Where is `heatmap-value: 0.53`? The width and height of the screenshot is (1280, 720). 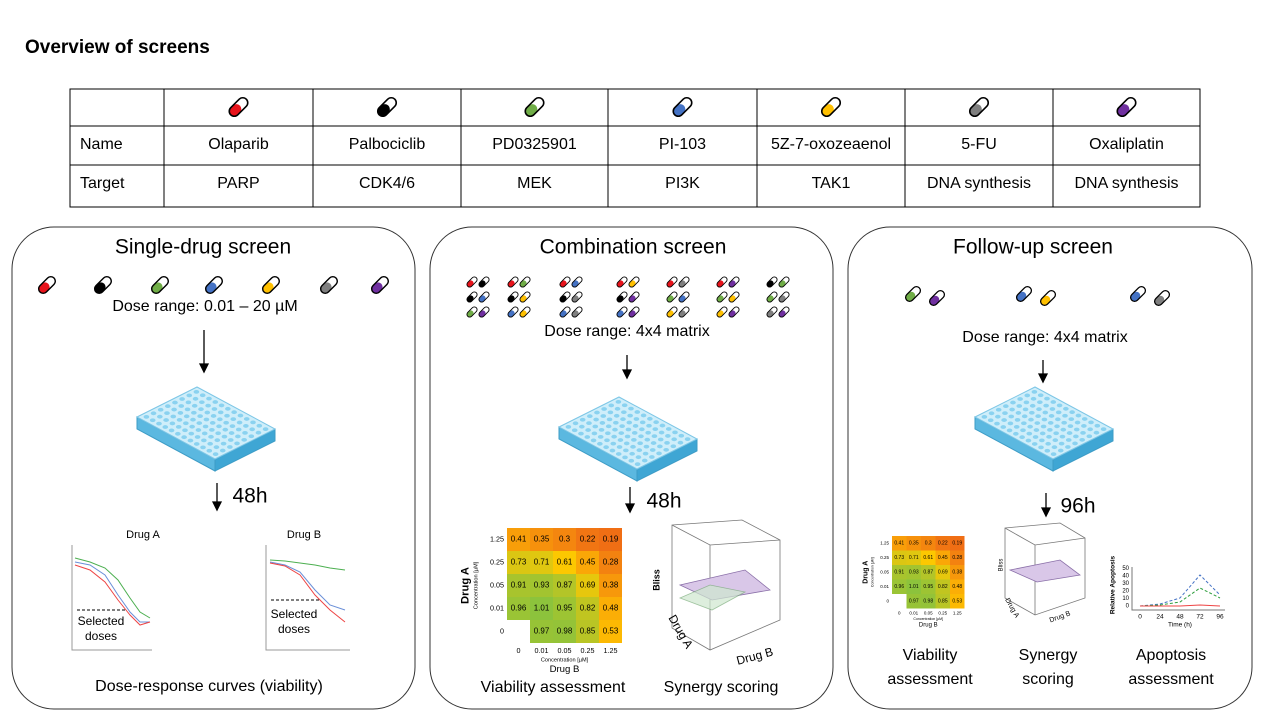
heatmap-value: 0.53 is located at coordinates (957, 602).